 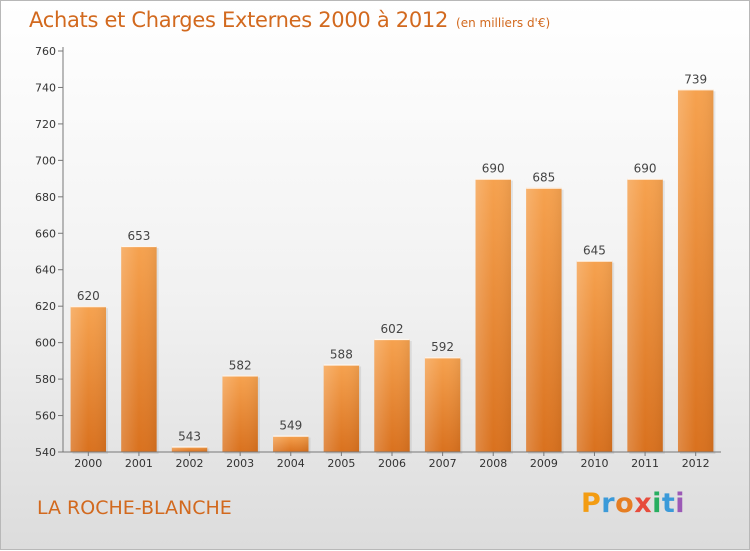 I want to click on x-tick-label: 2007, so click(x=443, y=463).